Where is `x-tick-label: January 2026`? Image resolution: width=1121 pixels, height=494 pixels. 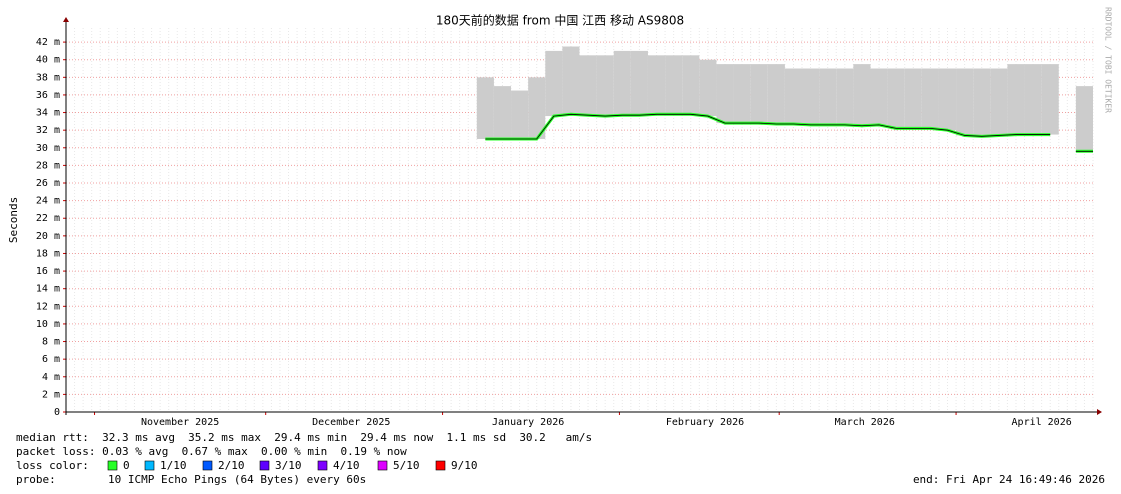
x-tick-label: January 2026 is located at coordinates (528, 422).